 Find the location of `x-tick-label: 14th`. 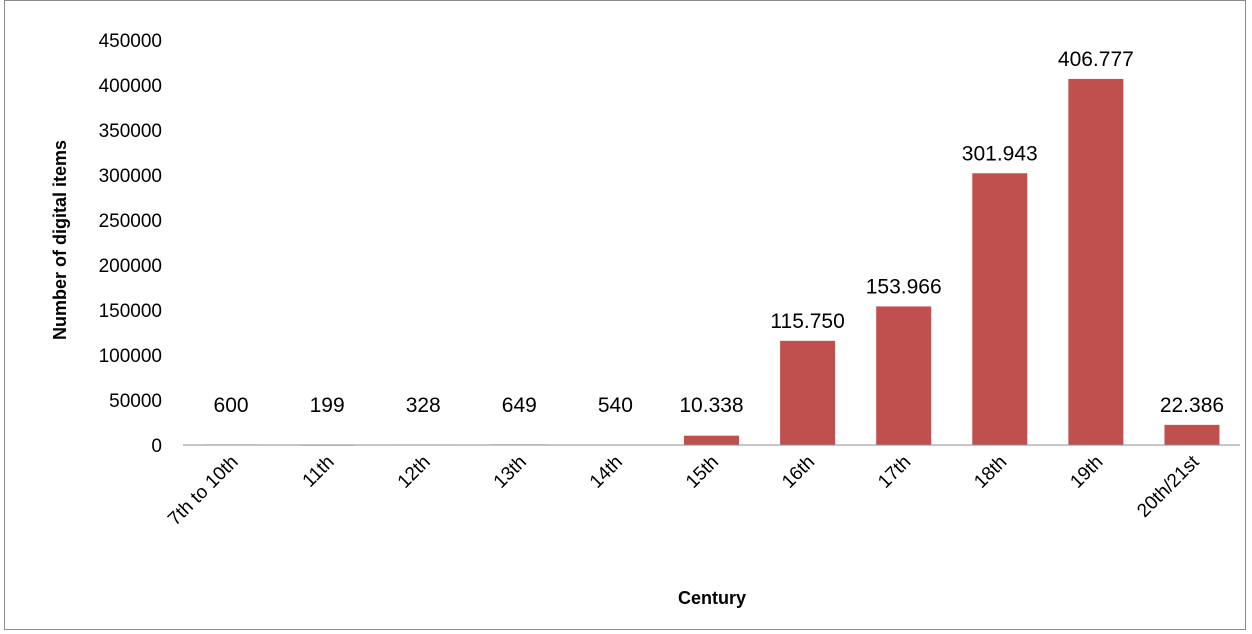

x-tick-label: 14th is located at coordinates (606, 472).